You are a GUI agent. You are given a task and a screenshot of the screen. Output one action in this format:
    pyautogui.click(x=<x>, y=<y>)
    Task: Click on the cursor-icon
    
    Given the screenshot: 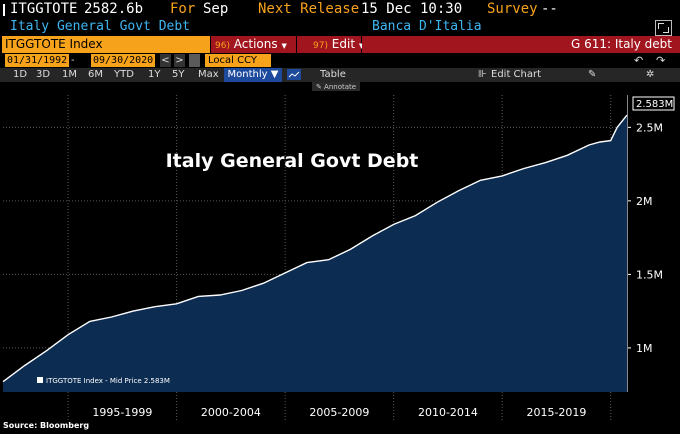 What is the action you would take?
    pyautogui.click(x=7, y=10)
    